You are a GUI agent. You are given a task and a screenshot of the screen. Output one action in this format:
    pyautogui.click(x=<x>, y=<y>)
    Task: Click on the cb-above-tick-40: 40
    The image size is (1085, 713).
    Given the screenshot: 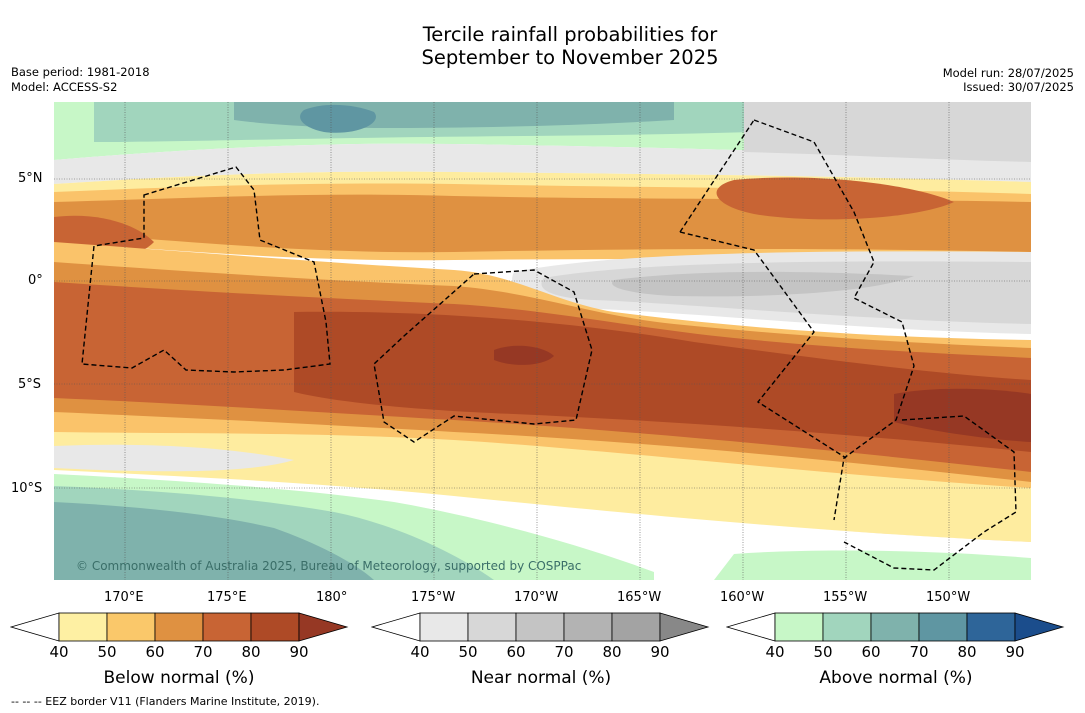 What is the action you would take?
    pyautogui.click(x=775, y=652)
    